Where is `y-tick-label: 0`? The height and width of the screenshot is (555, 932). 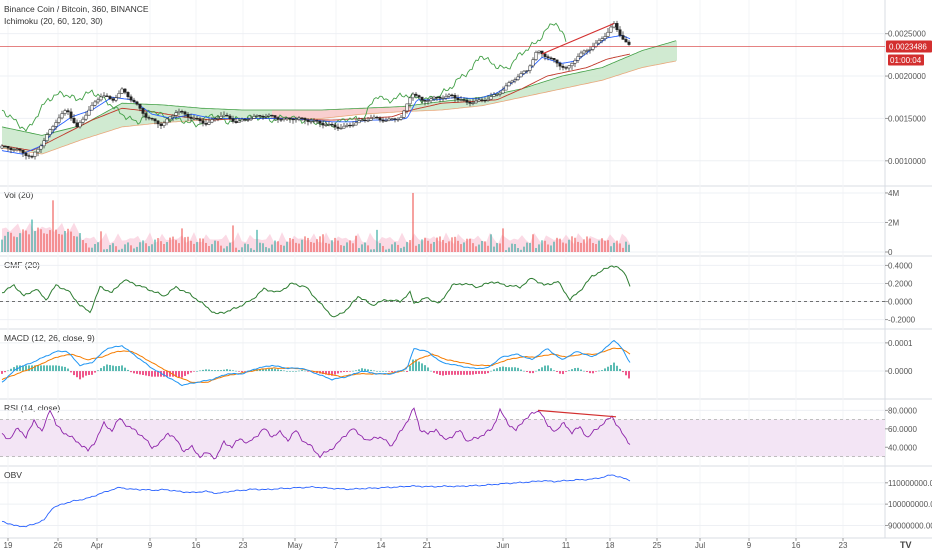
y-tick-label: 0 is located at coordinates (890, 252).